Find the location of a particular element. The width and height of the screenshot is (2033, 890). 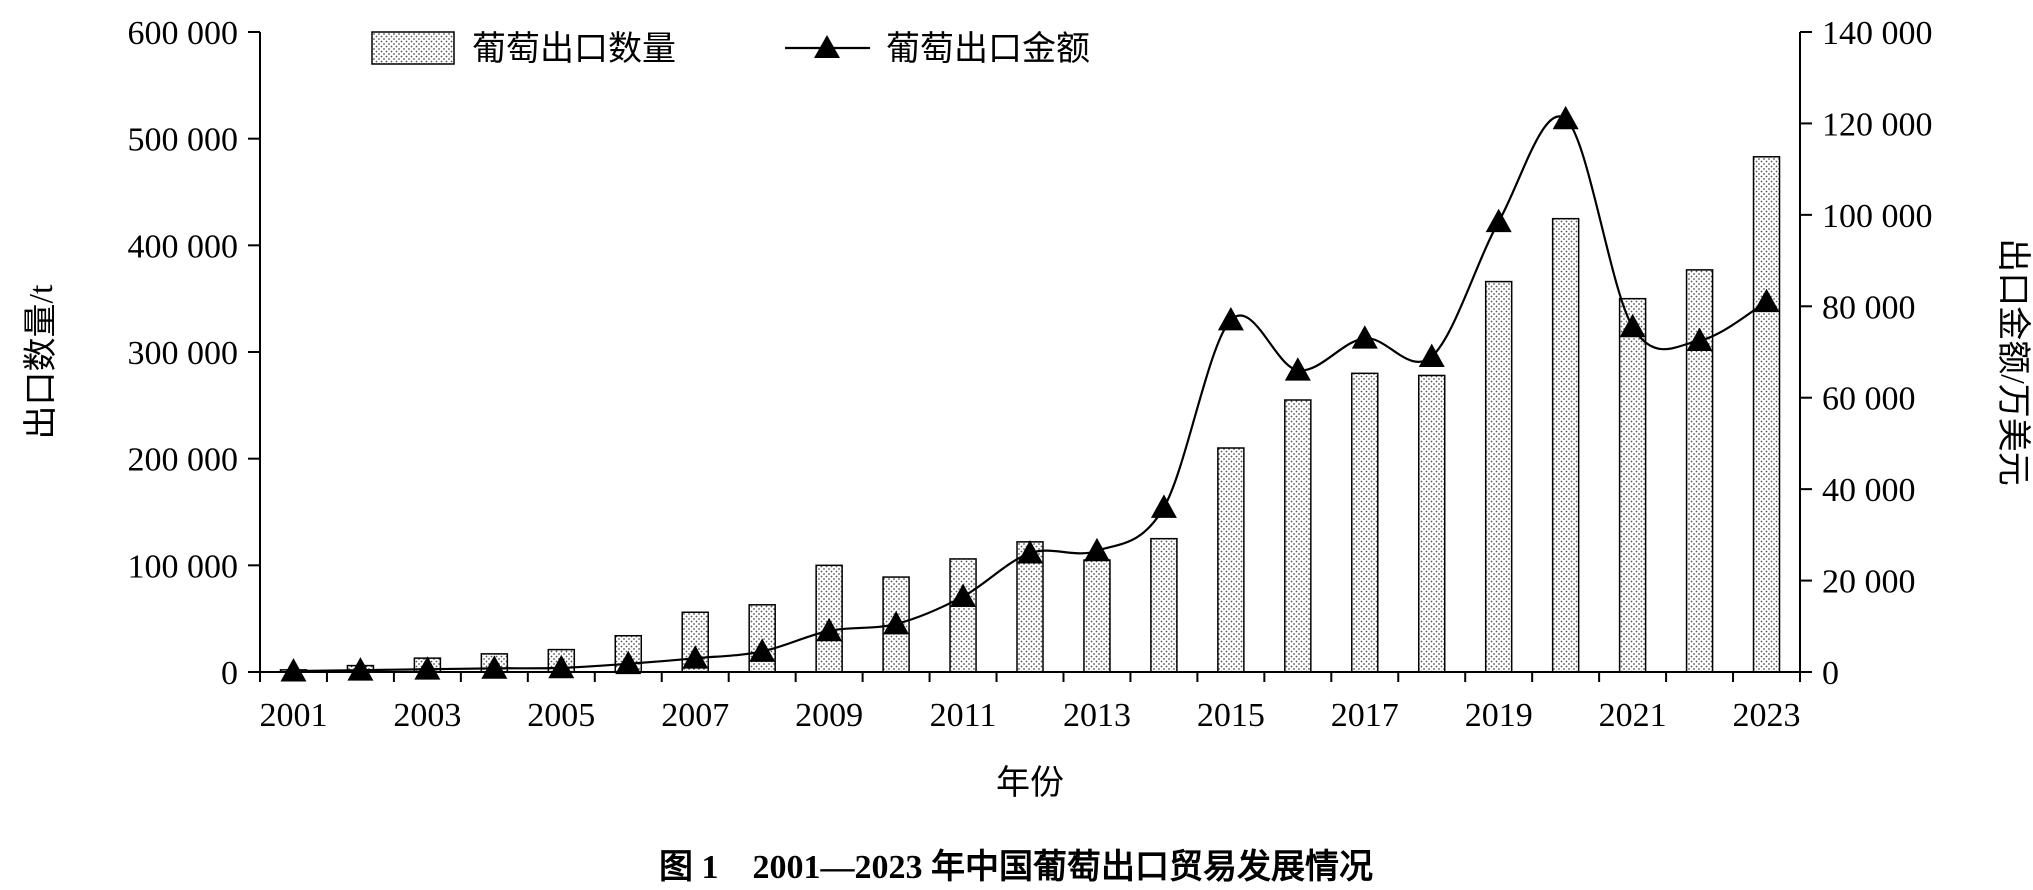

right-tick-label: 20 000 is located at coordinates (1869, 582).